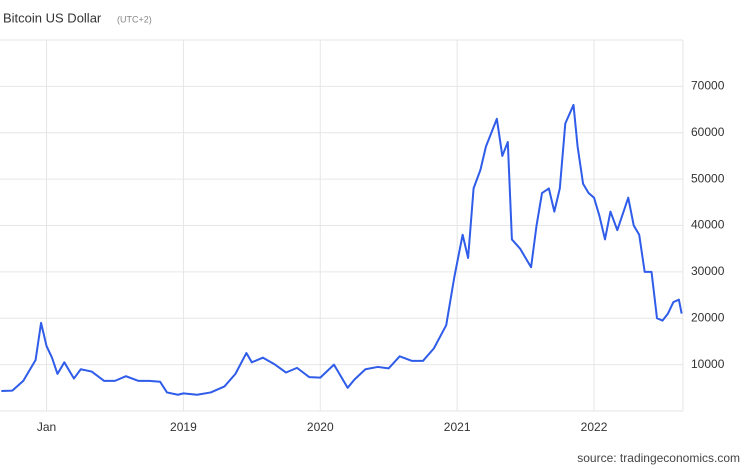  I want to click on x-tick-label: 2021, so click(457, 427).